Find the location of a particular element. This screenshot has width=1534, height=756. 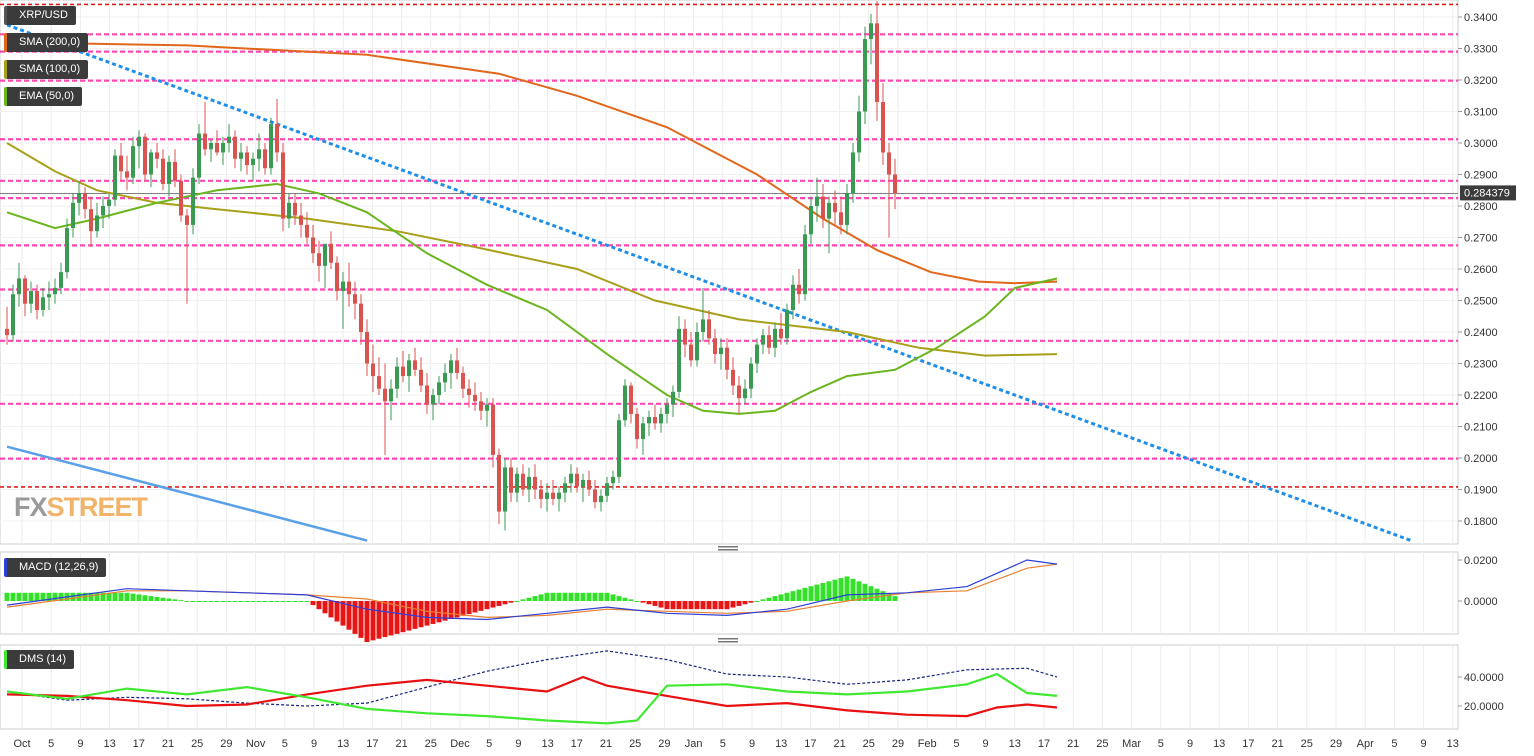

x-tick-label: Feb is located at coordinates (927, 744).